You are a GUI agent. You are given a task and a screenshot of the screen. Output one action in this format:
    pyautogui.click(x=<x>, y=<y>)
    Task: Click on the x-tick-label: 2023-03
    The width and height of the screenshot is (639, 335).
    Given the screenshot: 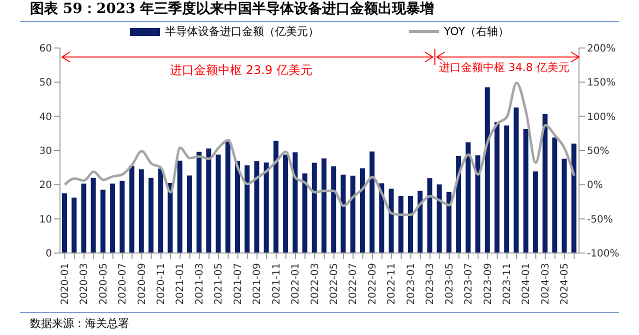 What is the action you would take?
    pyautogui.click(x=430, y=284)
    